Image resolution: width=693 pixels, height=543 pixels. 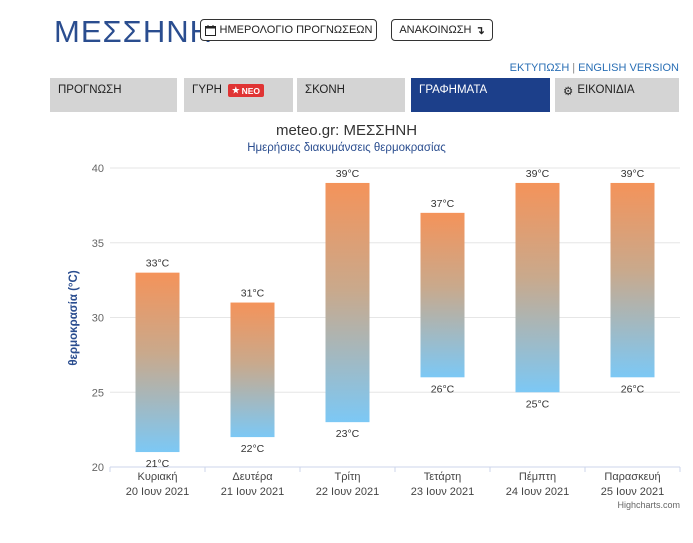 I want to click on new-badge: ★ ΝΕΟ, so click(x=246, y=90).